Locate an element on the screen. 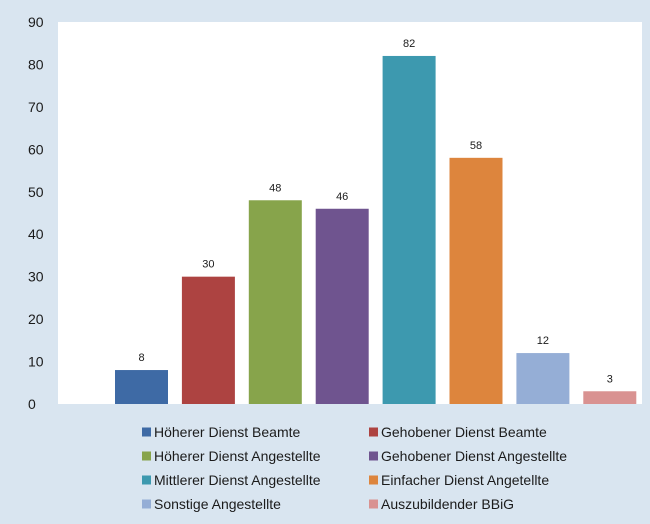 Image resolution: width=650 pixels, height=524 pixels. legend-item: Auszubildender BBiG is located at coordinates (441, 504).